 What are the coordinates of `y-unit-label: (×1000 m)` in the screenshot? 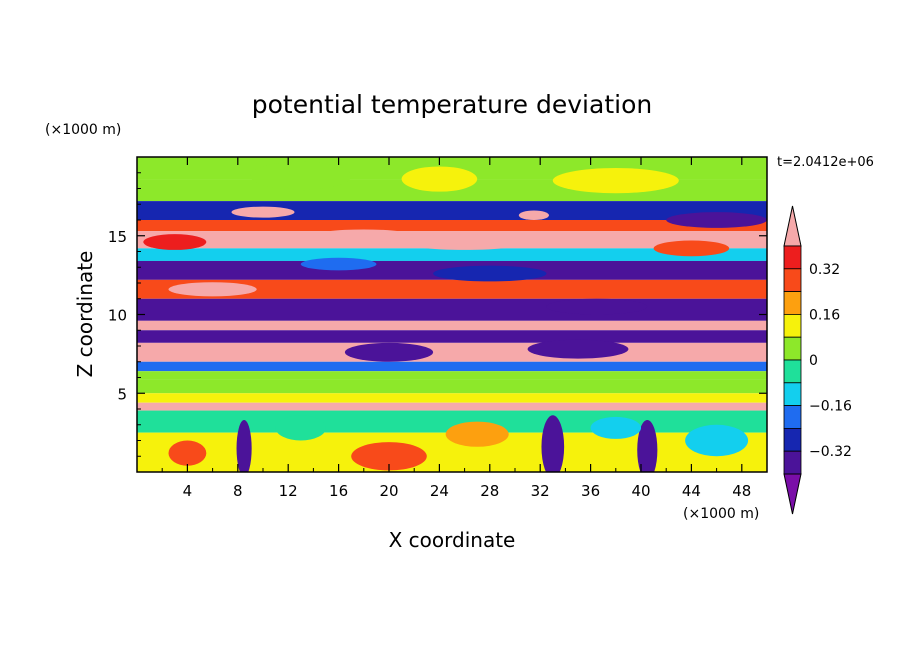 It's located at (83, 130).